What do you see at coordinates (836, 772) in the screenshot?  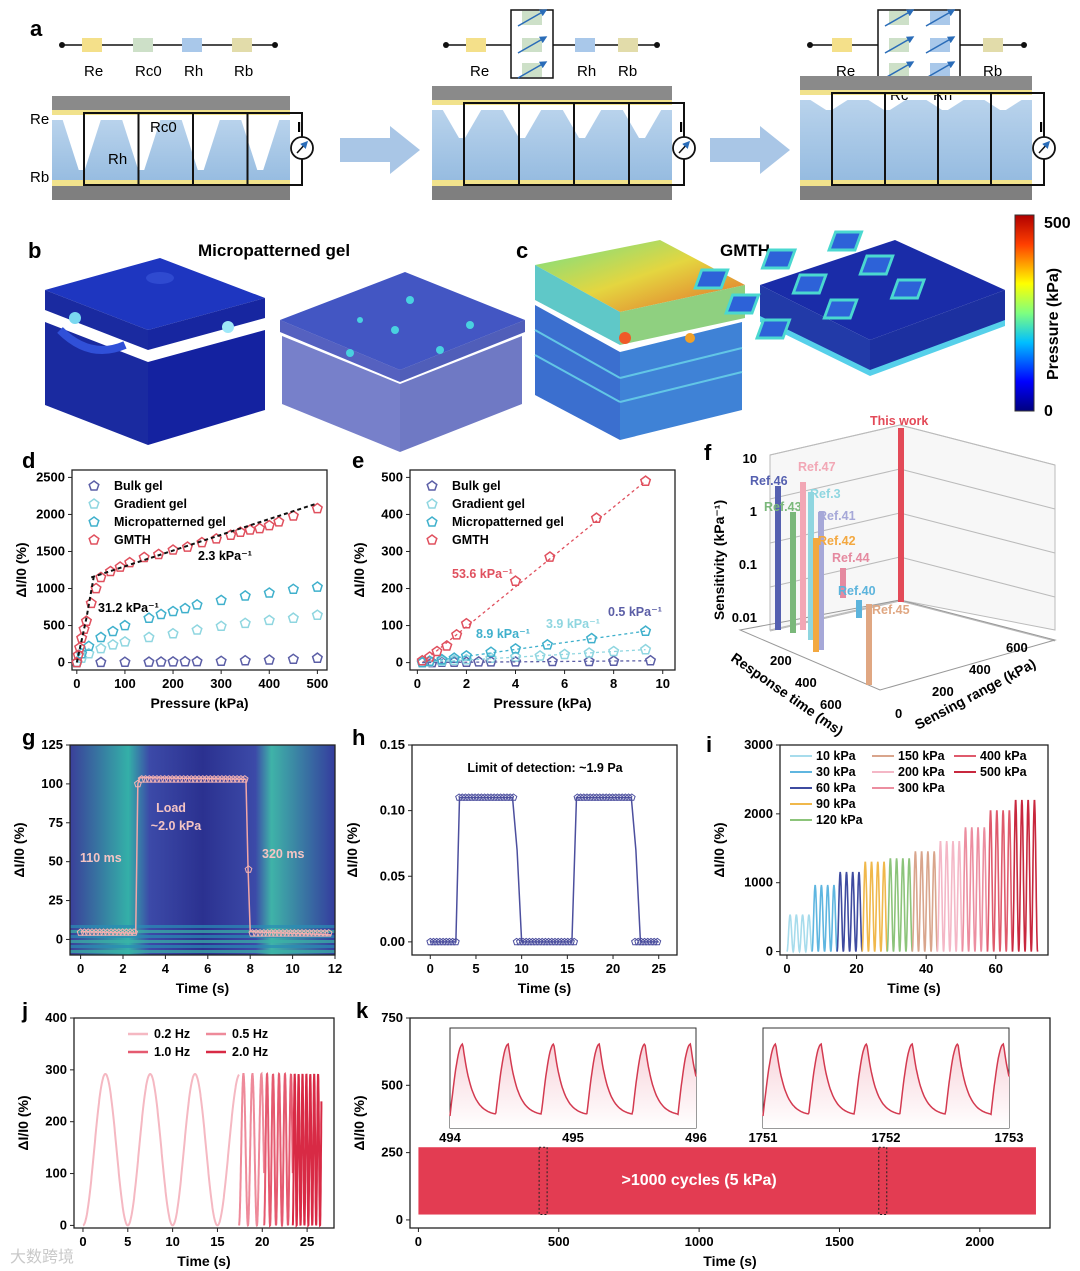 I see `legend-label: 30 kPa` at bounding box center [836, 772].